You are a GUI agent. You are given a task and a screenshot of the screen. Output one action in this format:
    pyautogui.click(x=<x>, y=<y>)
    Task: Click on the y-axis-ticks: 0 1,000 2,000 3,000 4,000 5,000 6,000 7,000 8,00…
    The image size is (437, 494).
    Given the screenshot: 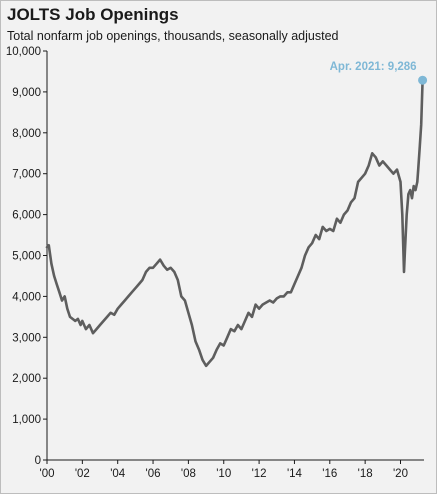 What is the action you would take?
    pyautogui.click(x=26, y=256)
    